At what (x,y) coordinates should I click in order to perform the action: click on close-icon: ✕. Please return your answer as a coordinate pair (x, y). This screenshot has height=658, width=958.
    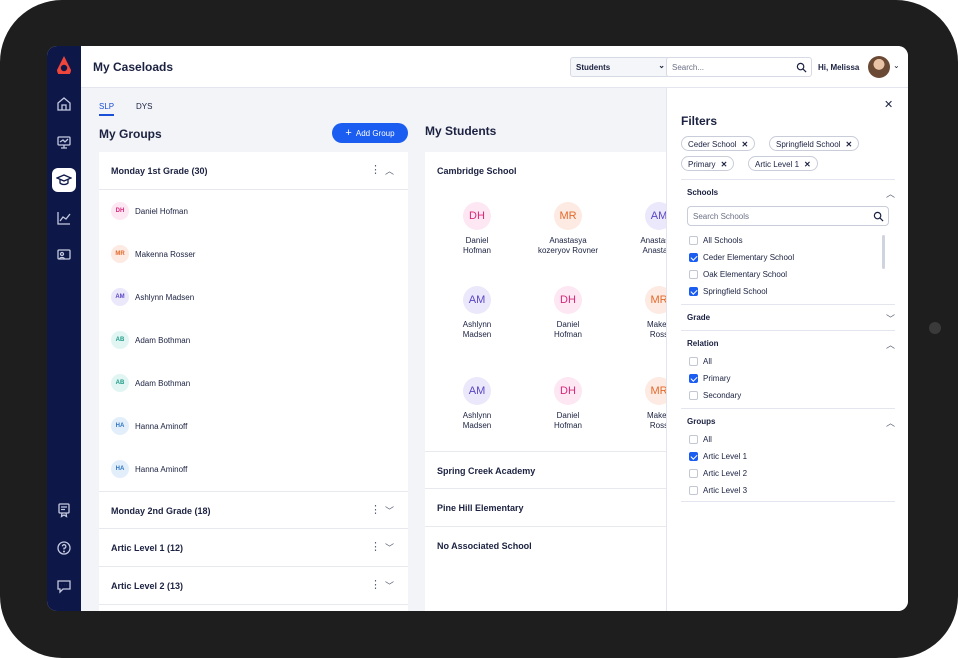
    Looking at the image, I should click on (889, 105).